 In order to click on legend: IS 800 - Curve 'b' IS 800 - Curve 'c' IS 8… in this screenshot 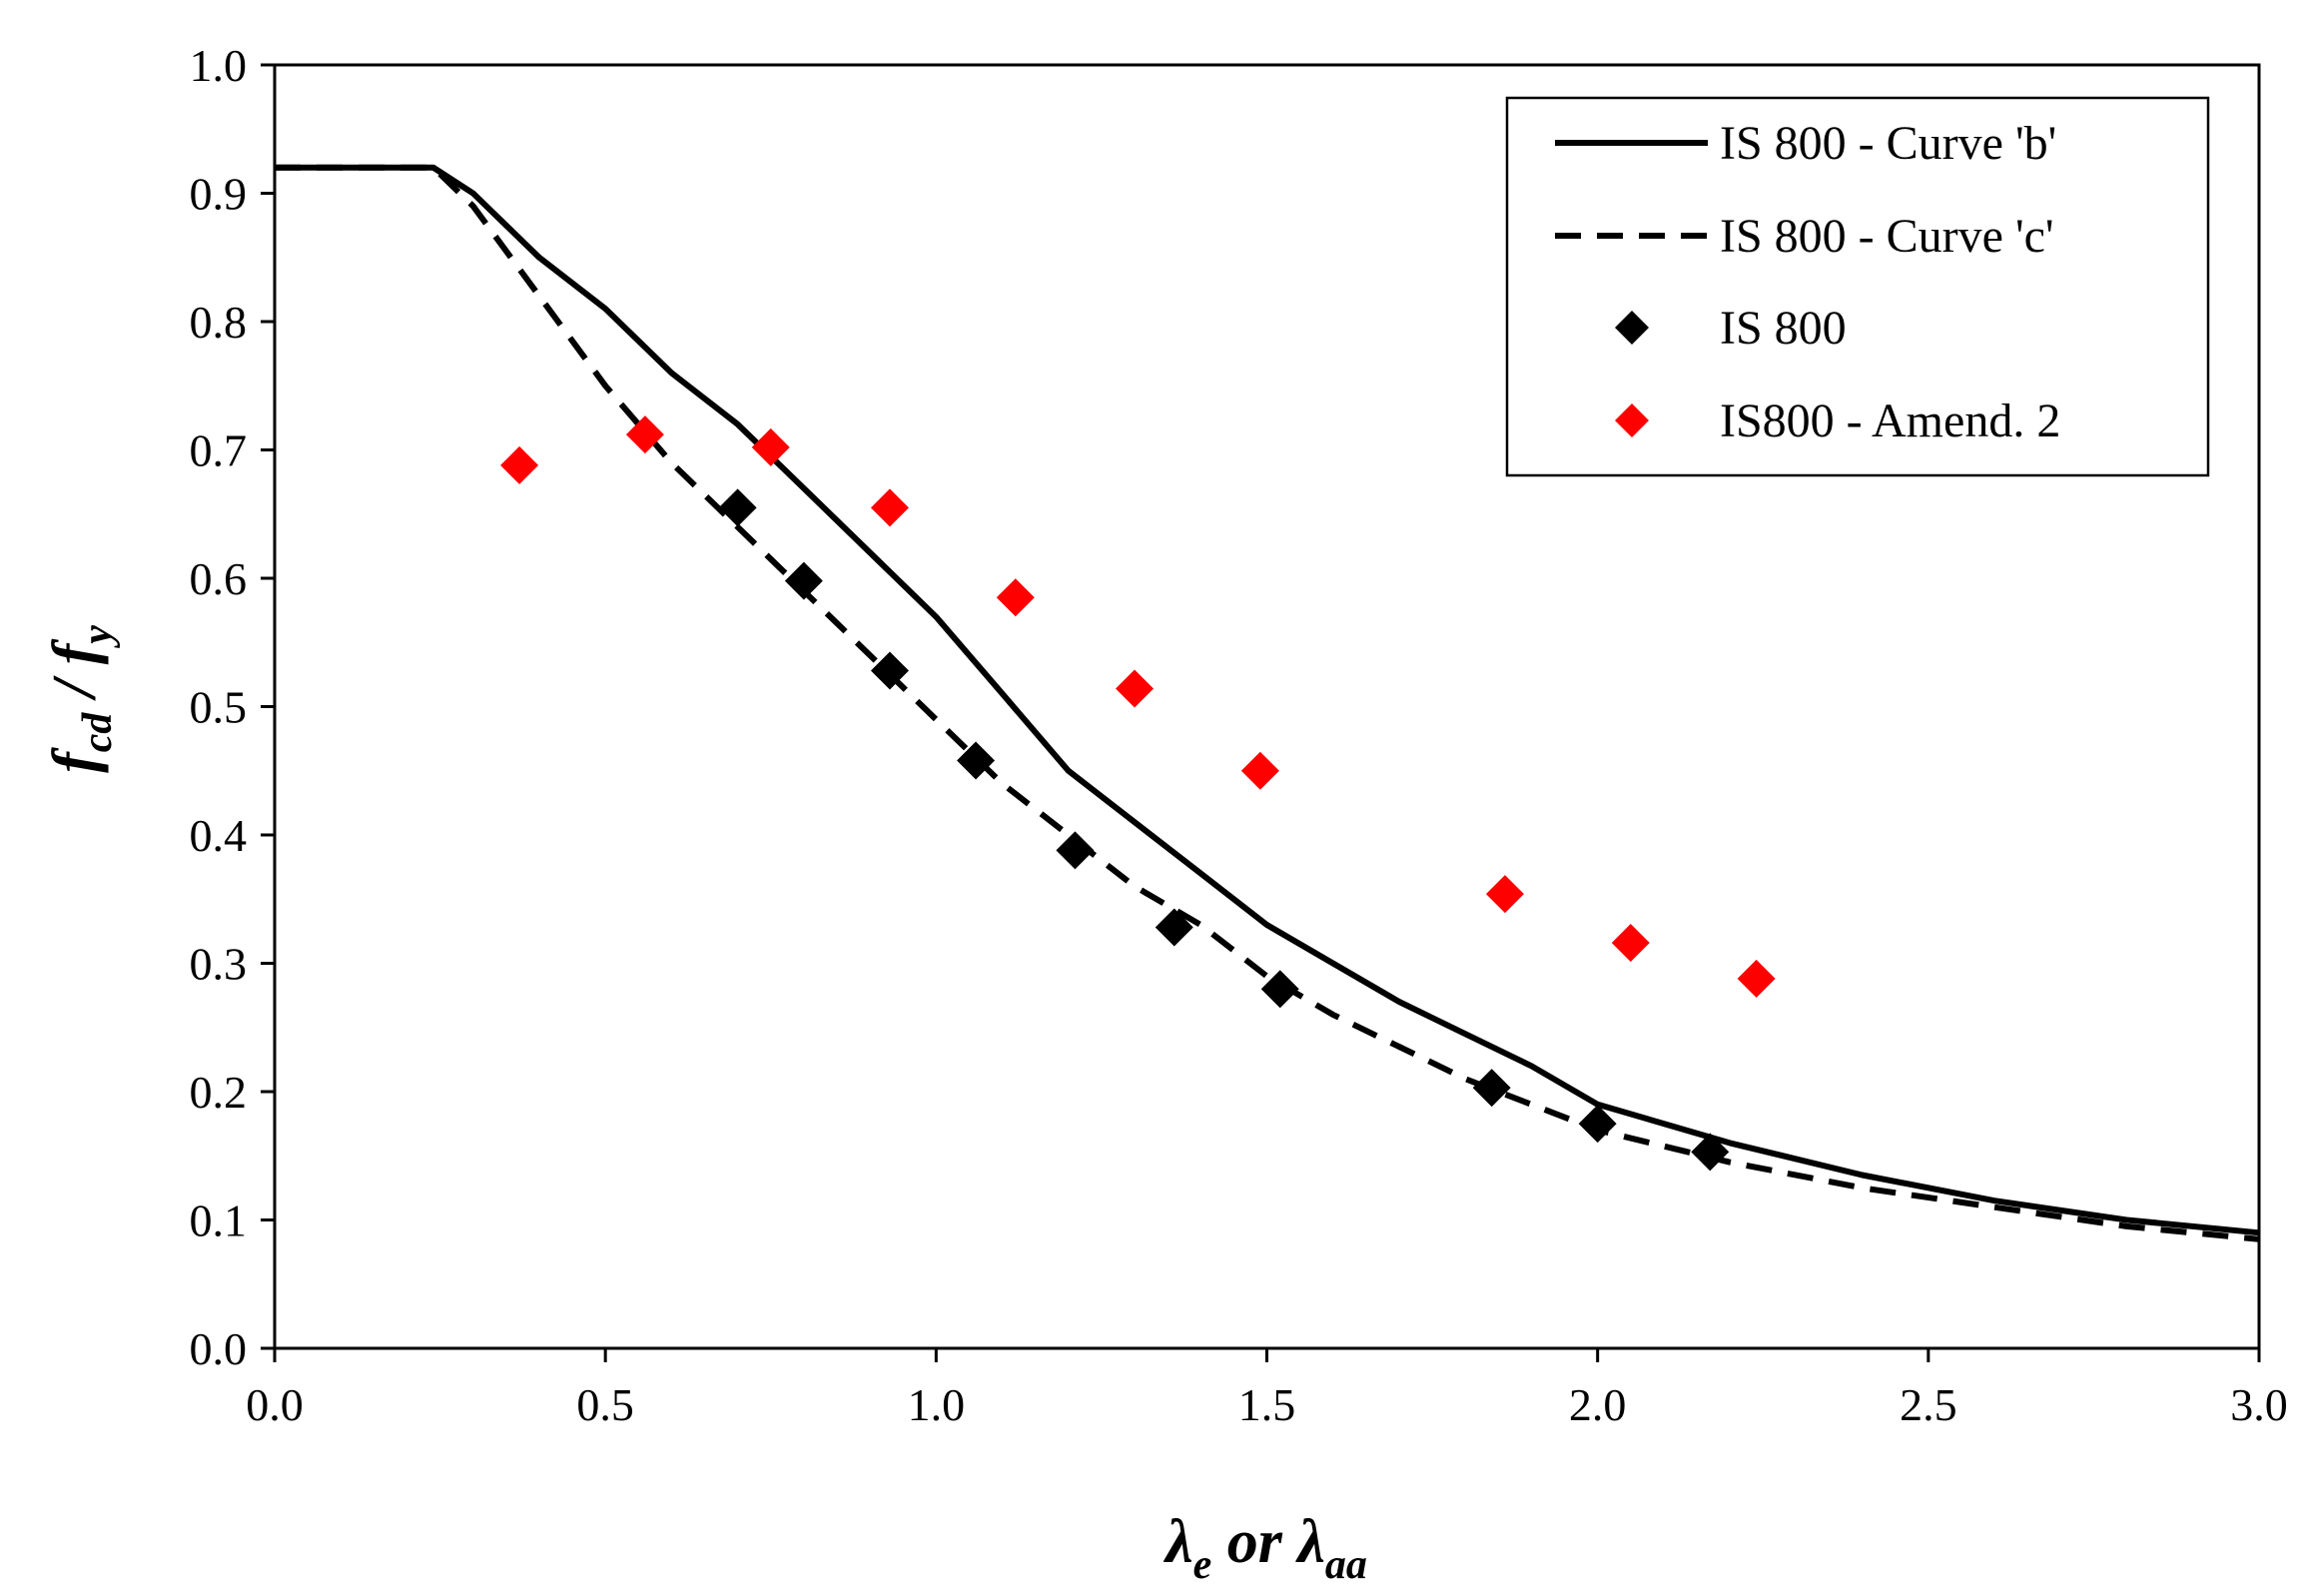, I will do `click(1857, 286)`.